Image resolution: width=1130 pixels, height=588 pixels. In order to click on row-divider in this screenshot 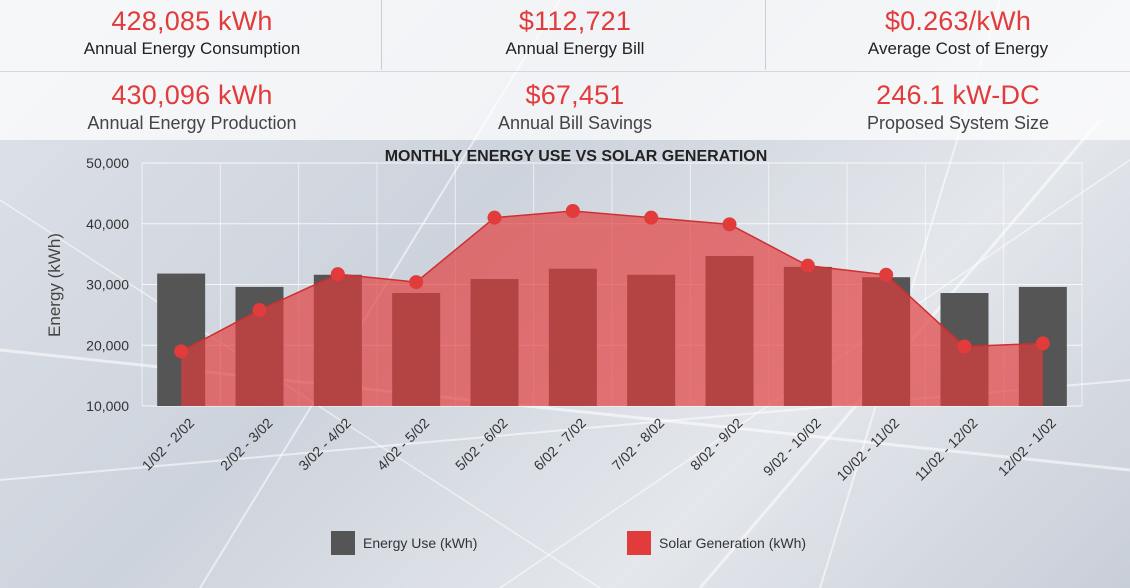, I will do `click(565, 71)`.